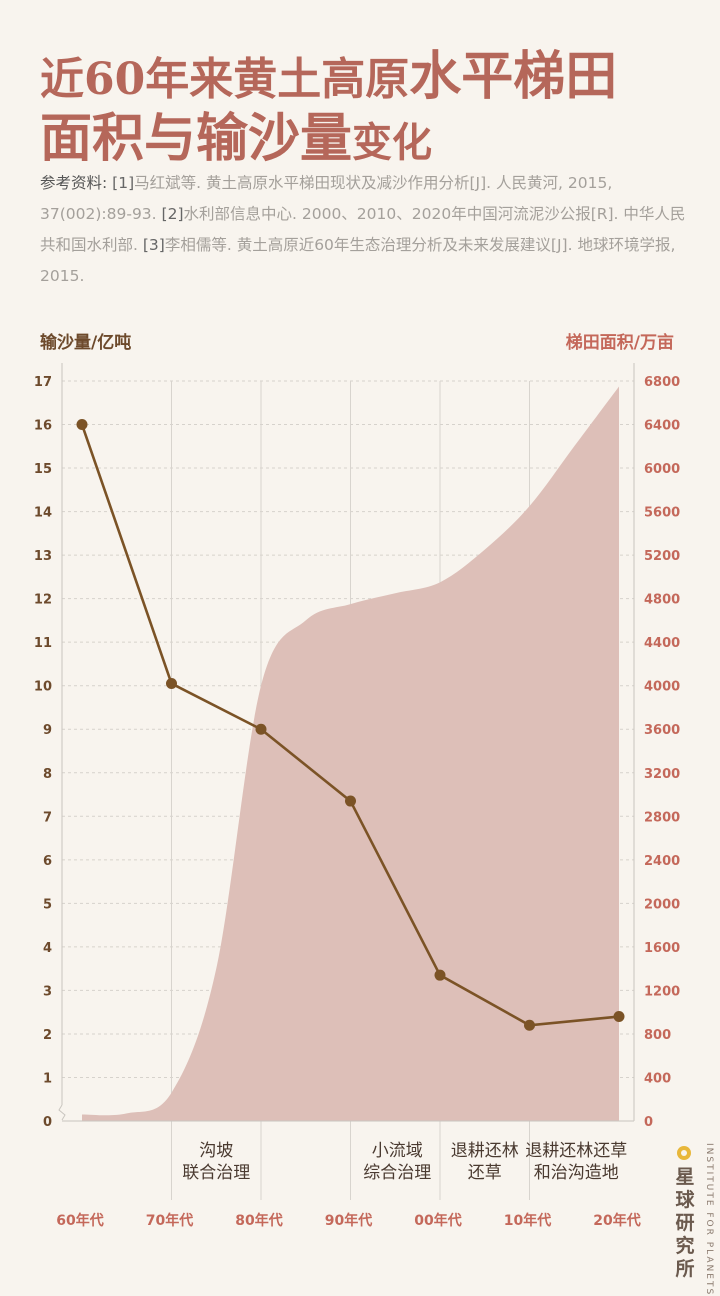  I want to click on page-title-line2: 面积与输沙量变化, so click(236, 138).